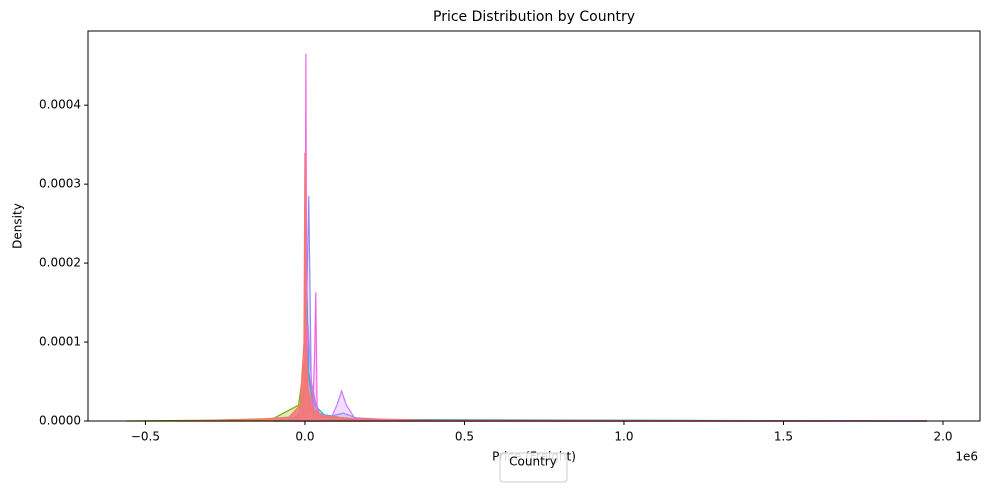 This screenshot has height=494, width=989. Describe the element at coordinates (783, 437) in the screenshot. I see `x-tick-label: 1.5` at that location.